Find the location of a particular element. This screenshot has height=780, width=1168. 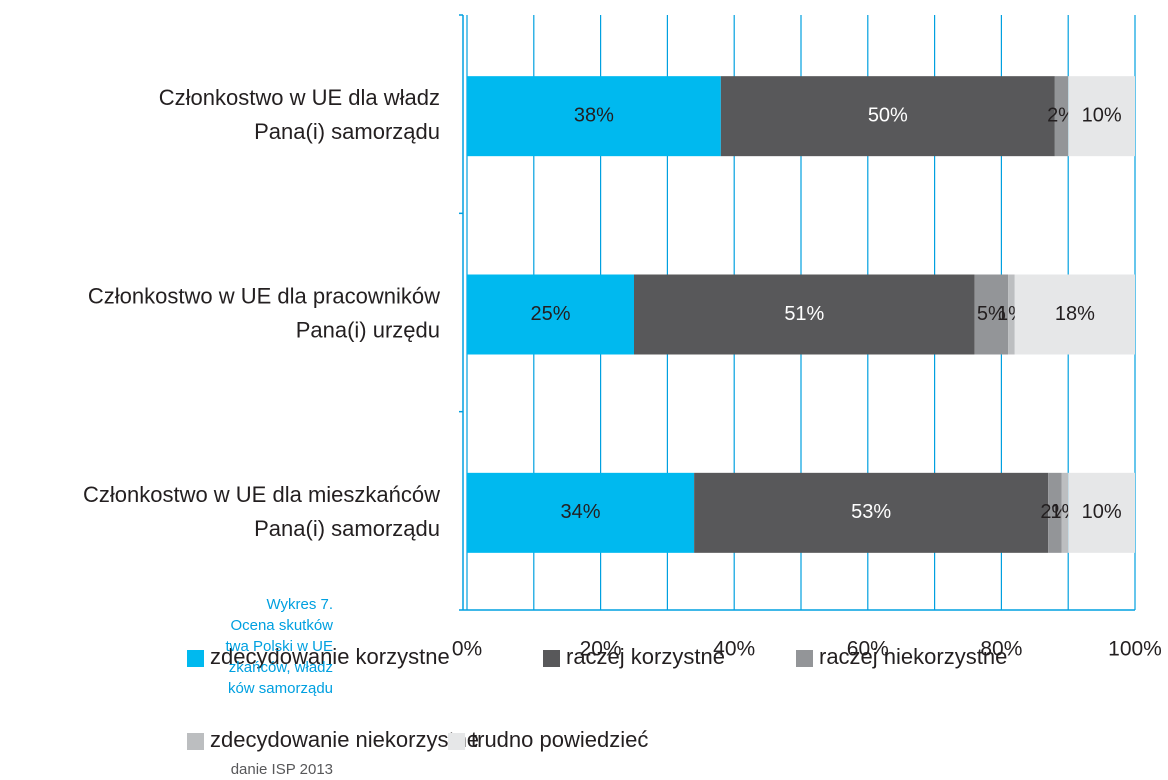

source-note: danie ISP 2013 is located at coordinates (282, 769).